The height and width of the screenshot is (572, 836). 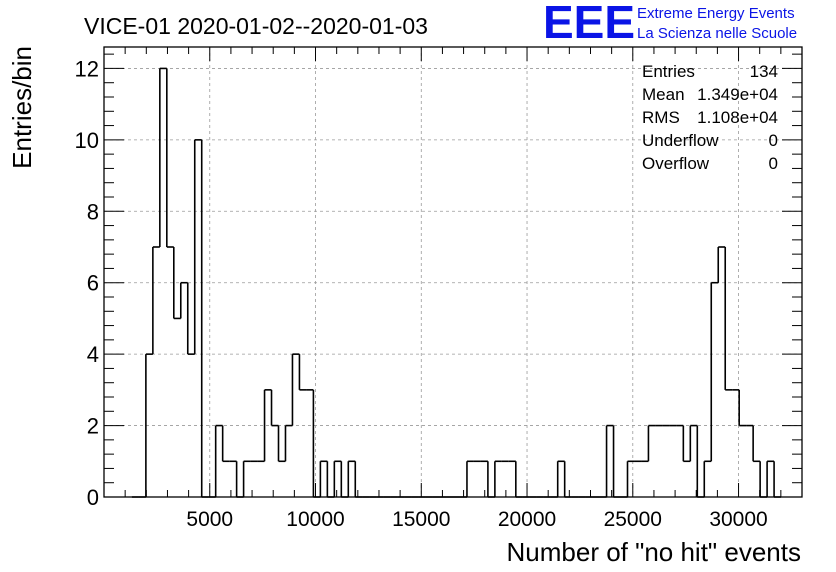 I want to click on logo-line-1: Extreme Energy Events, so click(x=716, y=13).